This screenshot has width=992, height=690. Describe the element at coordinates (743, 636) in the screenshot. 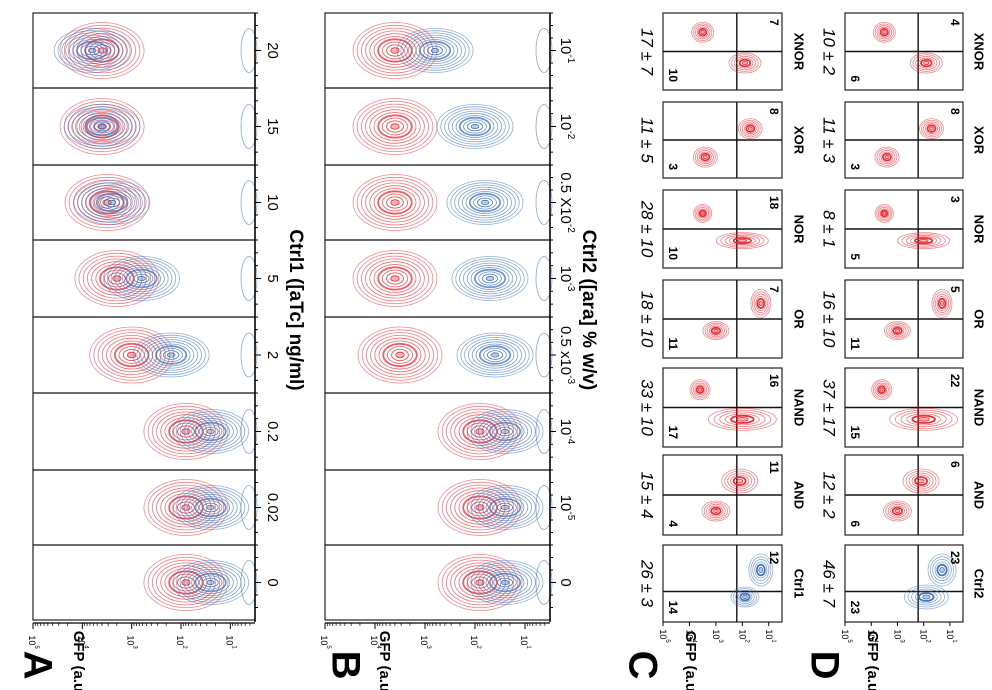

I see `gfp-tick-label: 10²` at that location.